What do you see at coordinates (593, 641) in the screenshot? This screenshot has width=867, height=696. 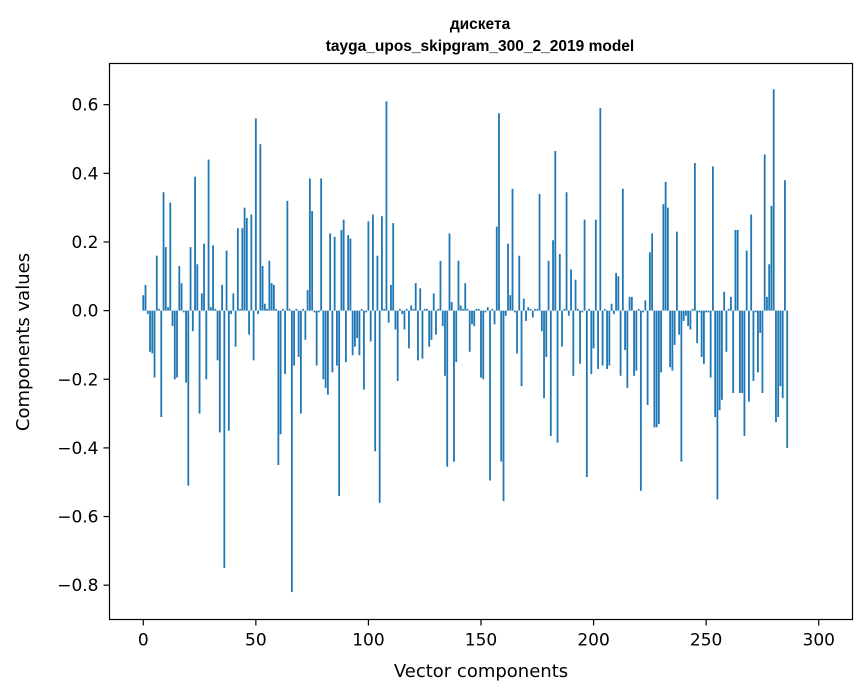 I see `x-tick-label: 200` at bounding box center [593, 641].